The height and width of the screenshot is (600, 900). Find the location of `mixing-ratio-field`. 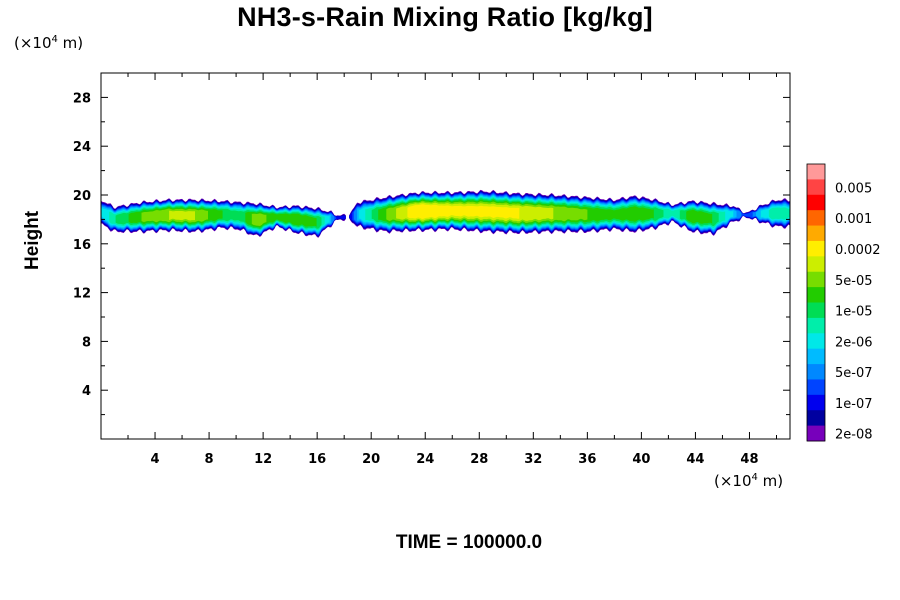

mixing-ratio-field is located at coordinates (445, 213).